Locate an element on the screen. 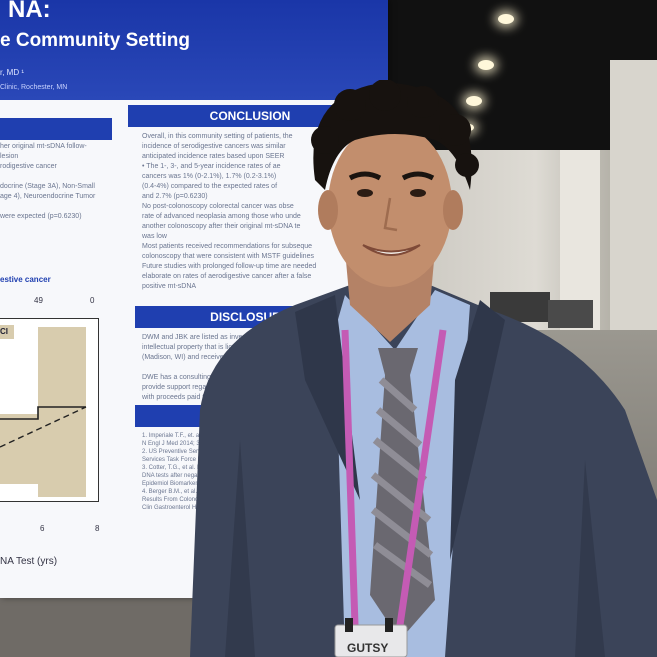  text-line: 1. Imperiale T.F., et. al. Multitar is located at coordinates (183, 436).